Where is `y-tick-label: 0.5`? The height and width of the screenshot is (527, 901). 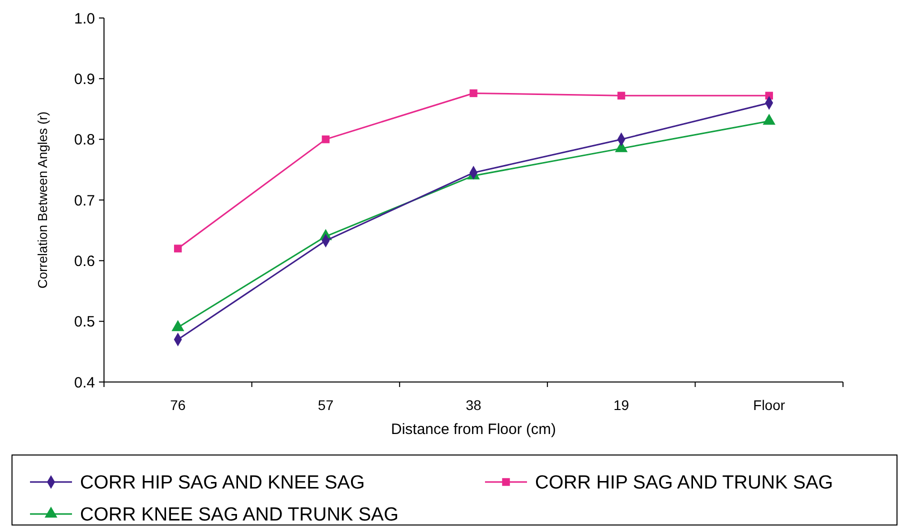
y-tick-label: 0.5 is located at coordinates (84, 322).